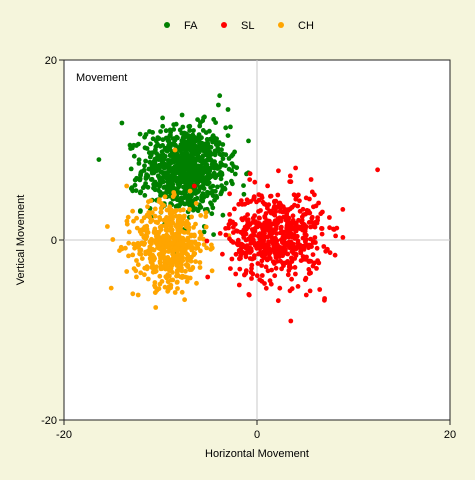  What do you see at coordinates (54, 241) in the screenshot?
I see `y-tick-label: 0` at bounding box center [54, 241].